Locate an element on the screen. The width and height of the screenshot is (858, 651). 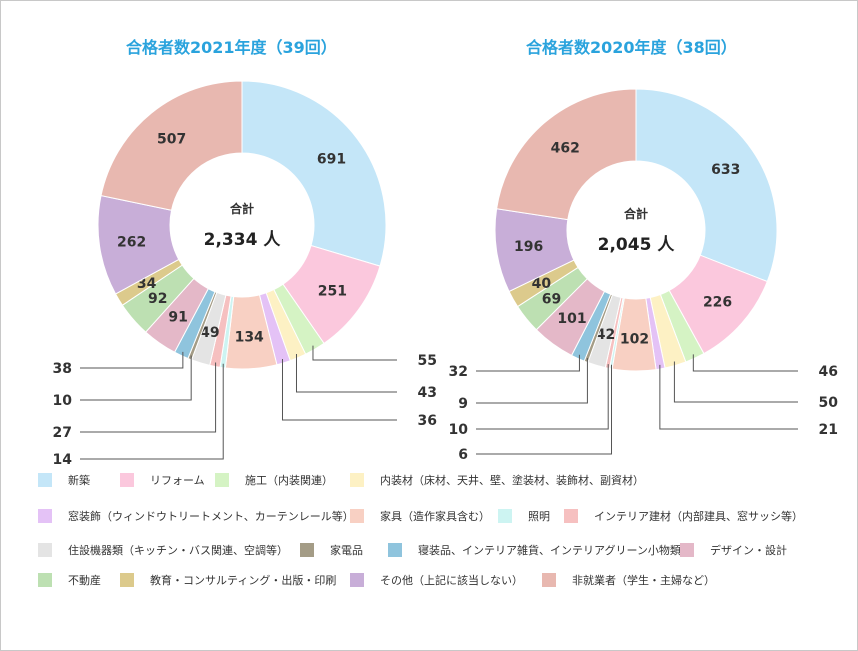
legend-item-4: 窓装飾（ウィンドウトリートメント、カーテンレール等） is located at coordinates (196, 516).